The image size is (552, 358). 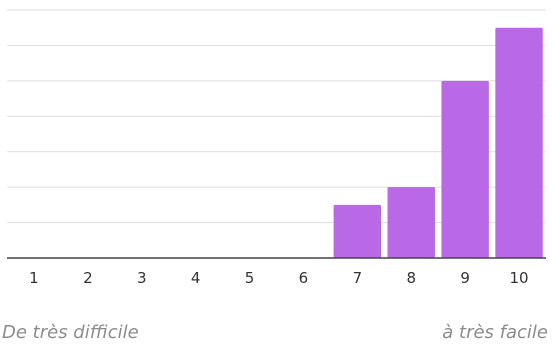 I want to click on x-tick-label-2: 2, so click(x=88, y=278).